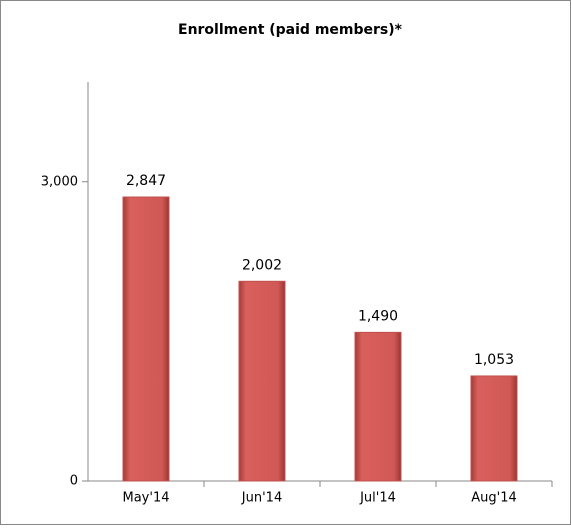  I want to click on x-tick-label: Jun'14, so click(261, 498).